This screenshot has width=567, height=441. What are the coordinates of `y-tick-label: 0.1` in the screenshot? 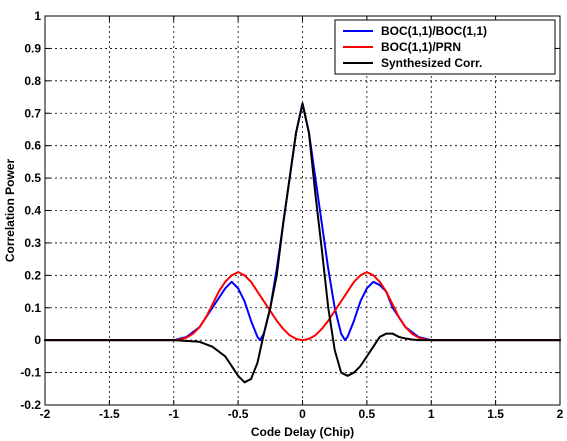 It's located at (32, 308).